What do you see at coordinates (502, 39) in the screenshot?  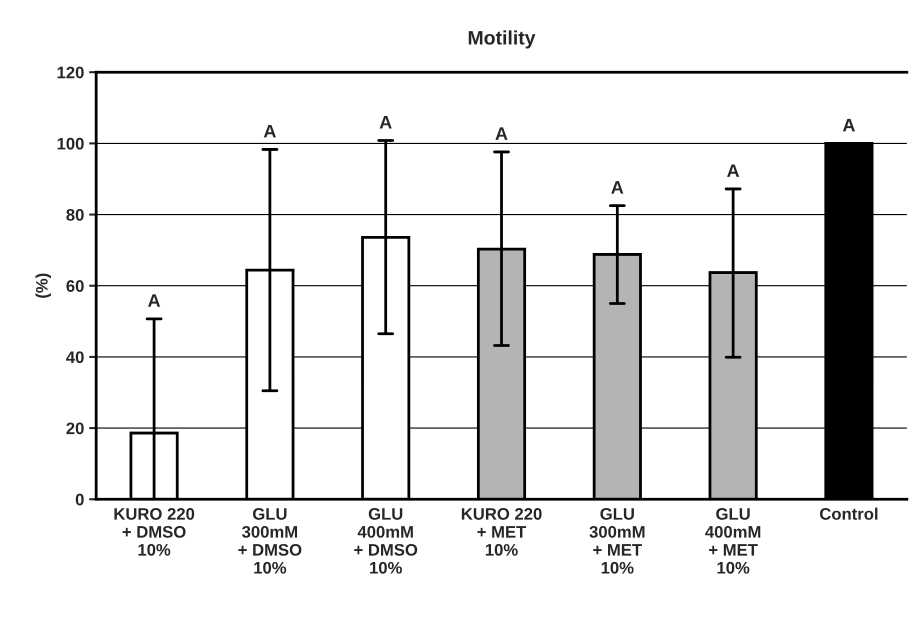 I see `chart-title: Motility` at bounding box center [502, 39].